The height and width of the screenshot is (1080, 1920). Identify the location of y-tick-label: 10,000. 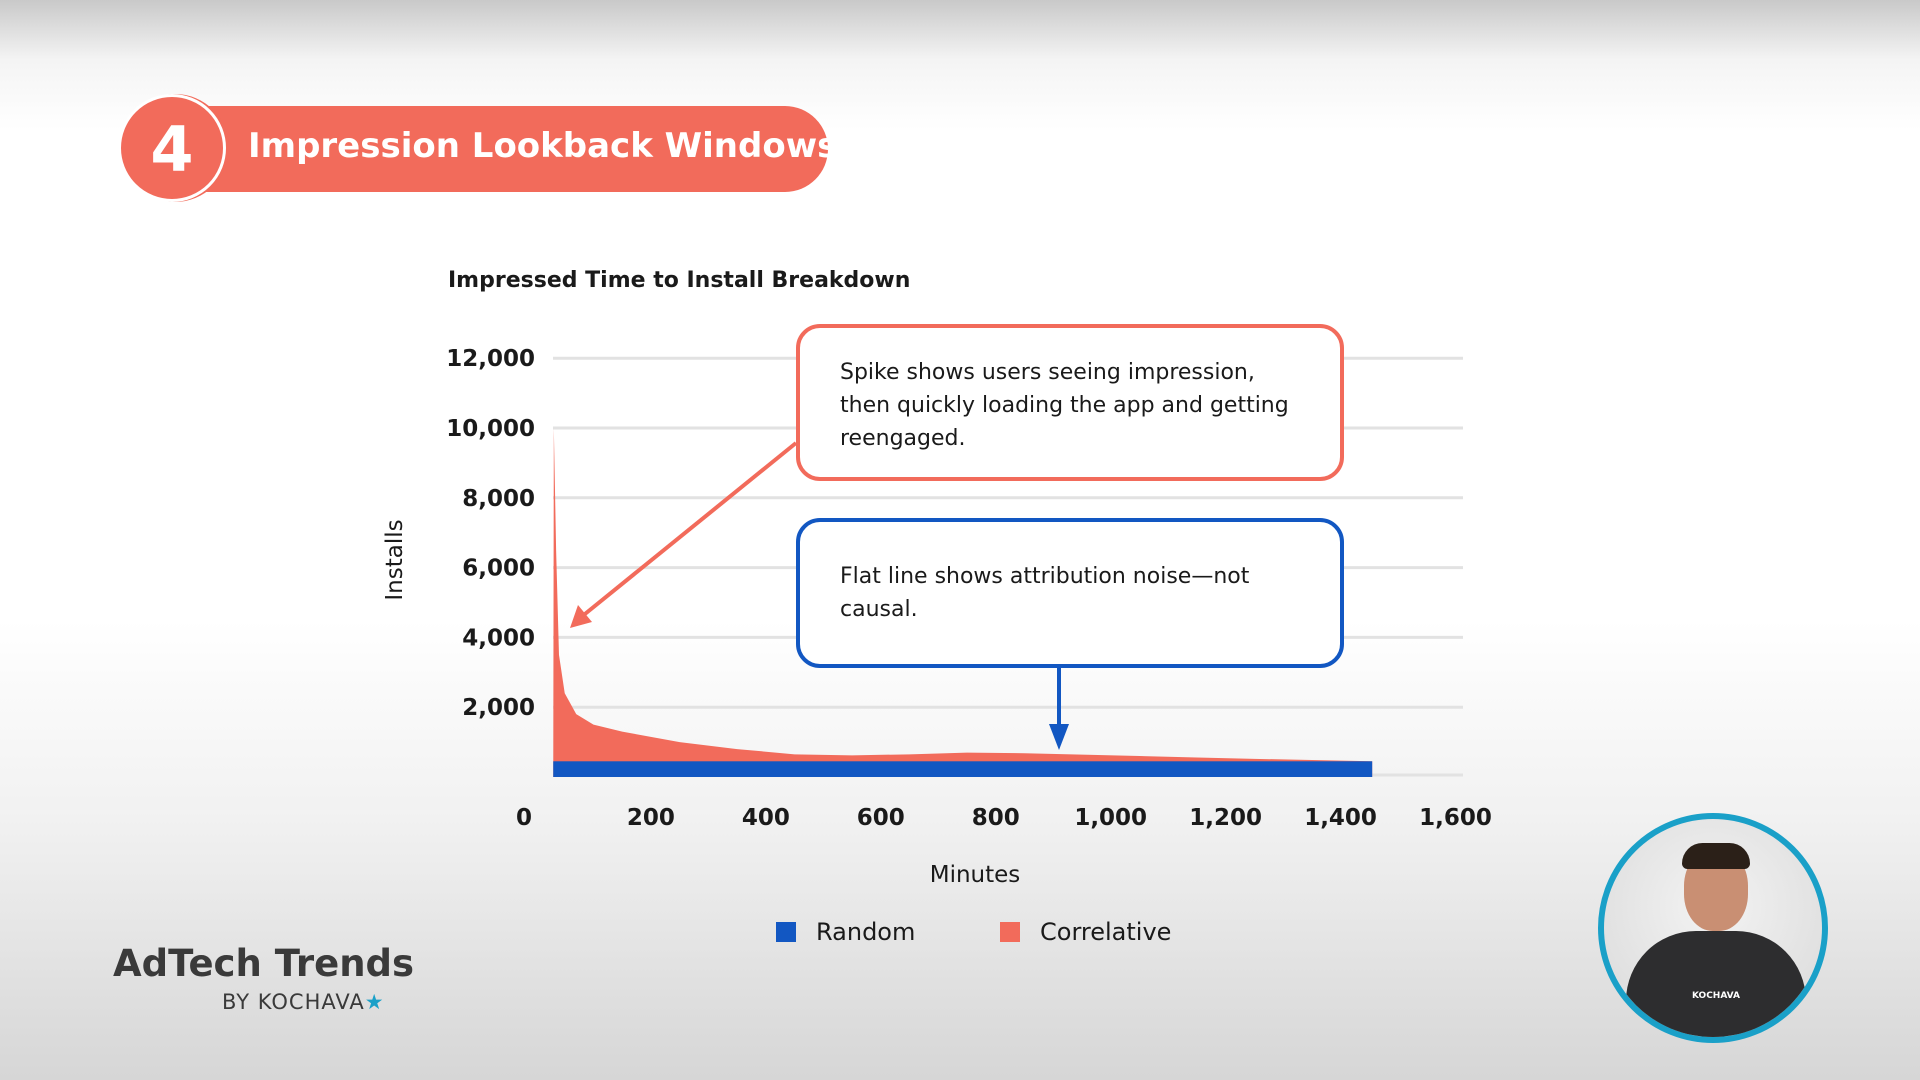
(490, 429).